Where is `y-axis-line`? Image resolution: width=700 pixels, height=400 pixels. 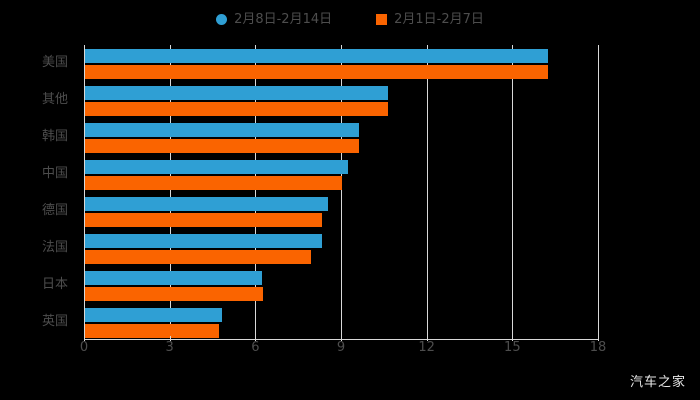
y-axis-line is located at coordinates (84, 192).